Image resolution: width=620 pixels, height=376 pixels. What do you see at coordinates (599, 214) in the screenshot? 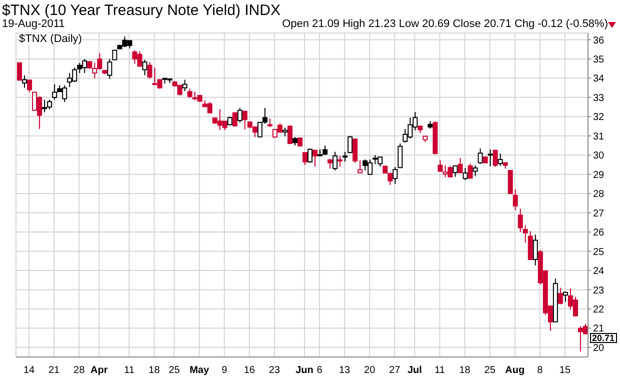
I see `y-tick-label: 27` at bounding box center [599, 214].